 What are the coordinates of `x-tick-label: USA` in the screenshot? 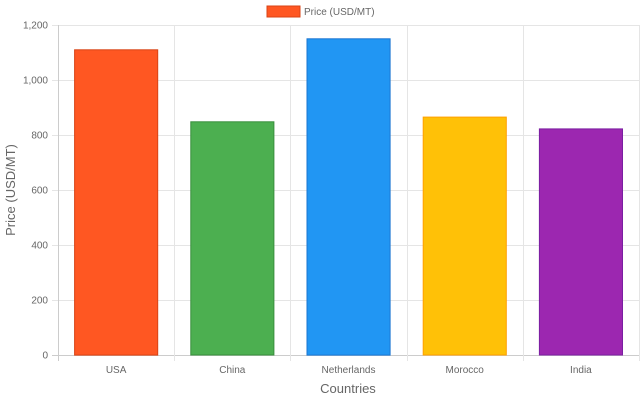 It's located at (116, 370).